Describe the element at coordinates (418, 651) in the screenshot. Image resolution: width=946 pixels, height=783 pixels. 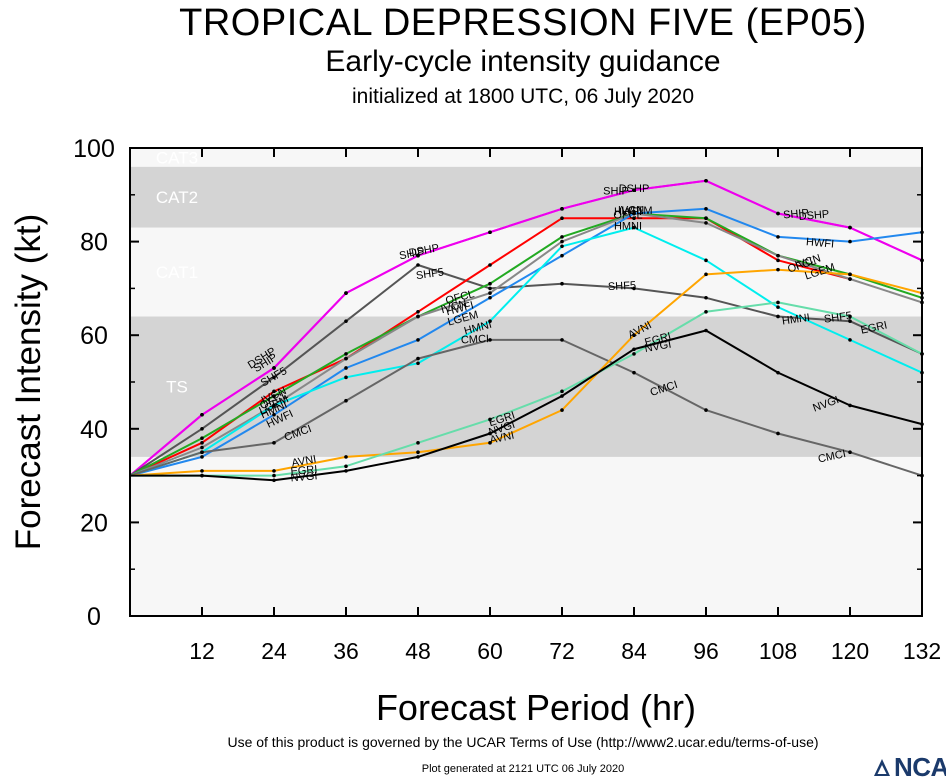
I see `x-tick-label: 48` at that location.